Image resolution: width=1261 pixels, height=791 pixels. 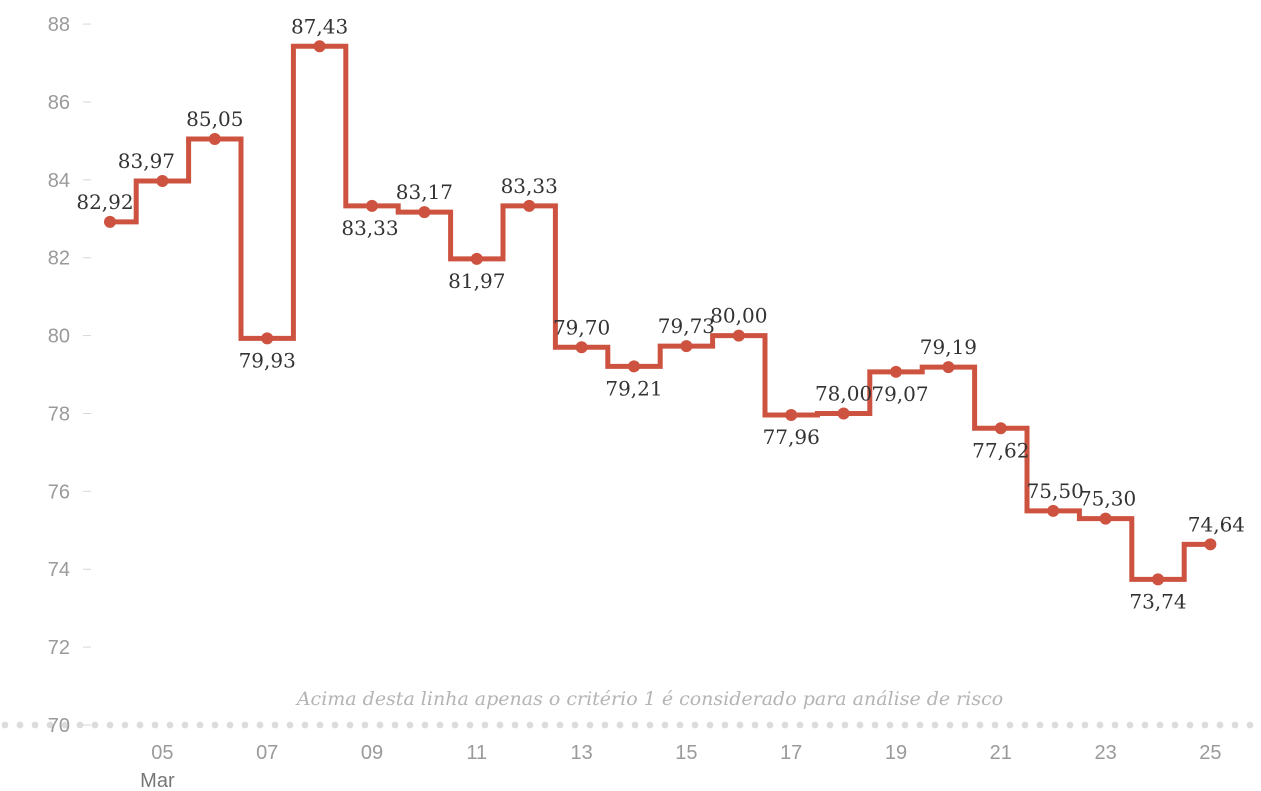 I want to click on data-label: 87,43, so click(x=319, y=26).